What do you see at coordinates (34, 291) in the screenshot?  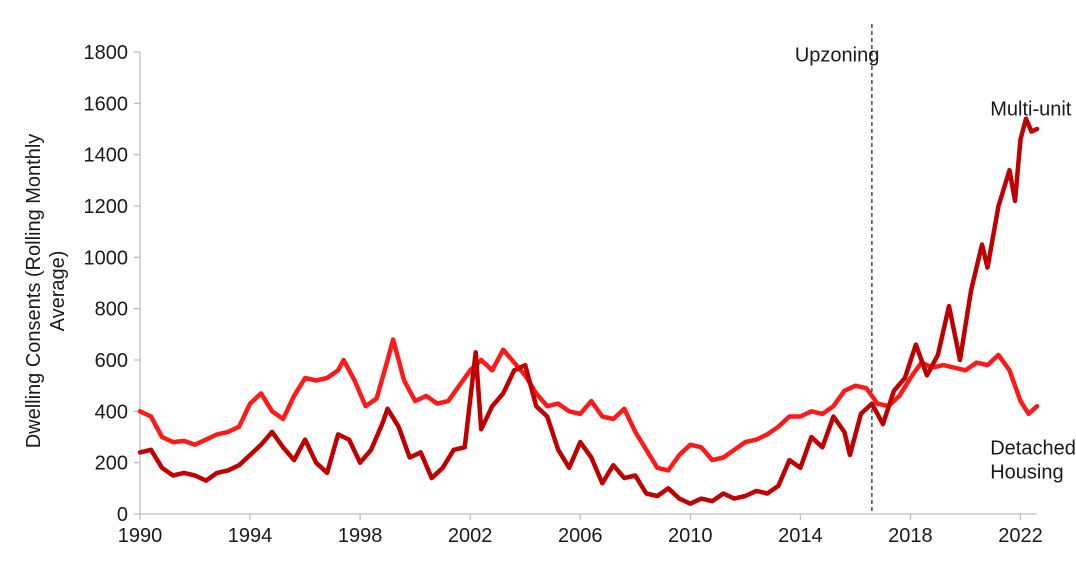 I see `y-axis-title-line: Dwelling Consents (Rolling Monthly` at bounding box center [34, 291].